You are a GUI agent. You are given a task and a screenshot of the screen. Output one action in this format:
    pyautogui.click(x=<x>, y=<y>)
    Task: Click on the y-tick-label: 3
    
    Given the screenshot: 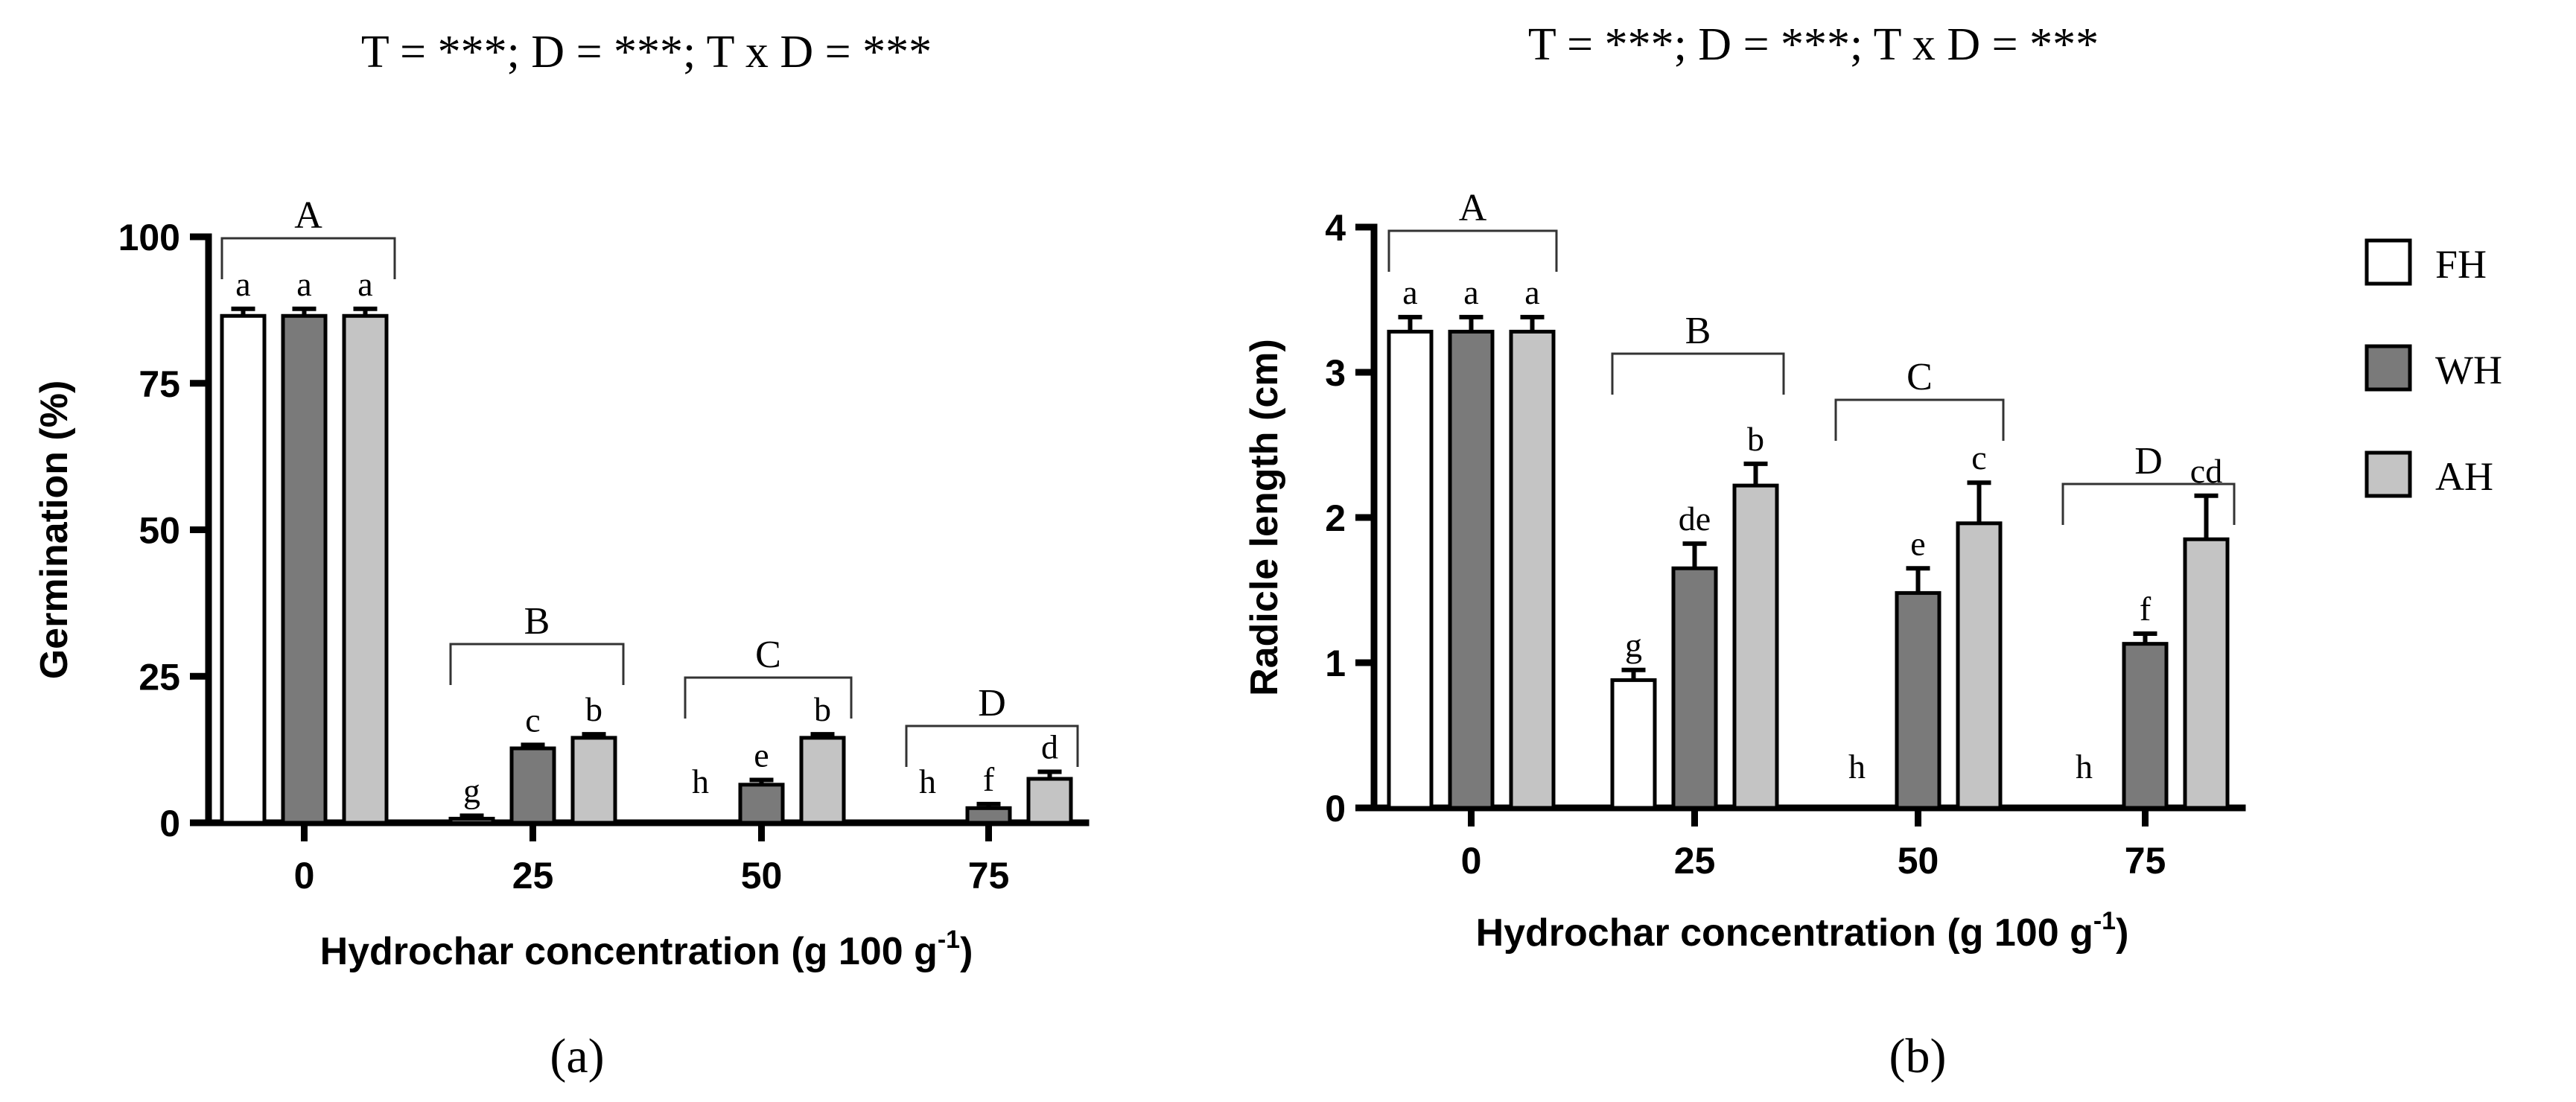 What is the action you would take?
    pyautogui.click(x=1335, y=373)
    